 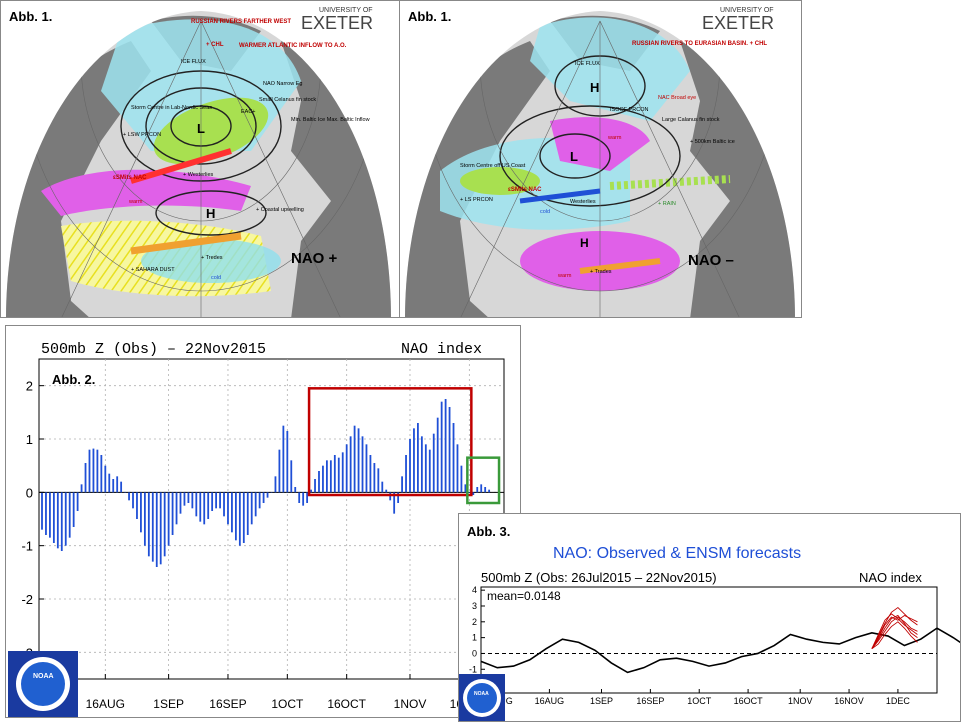 What do you see at coordinates (337, 23) in the screenshot?
I see `exeter-logo: EXETER` at bounding box center [337, 23].